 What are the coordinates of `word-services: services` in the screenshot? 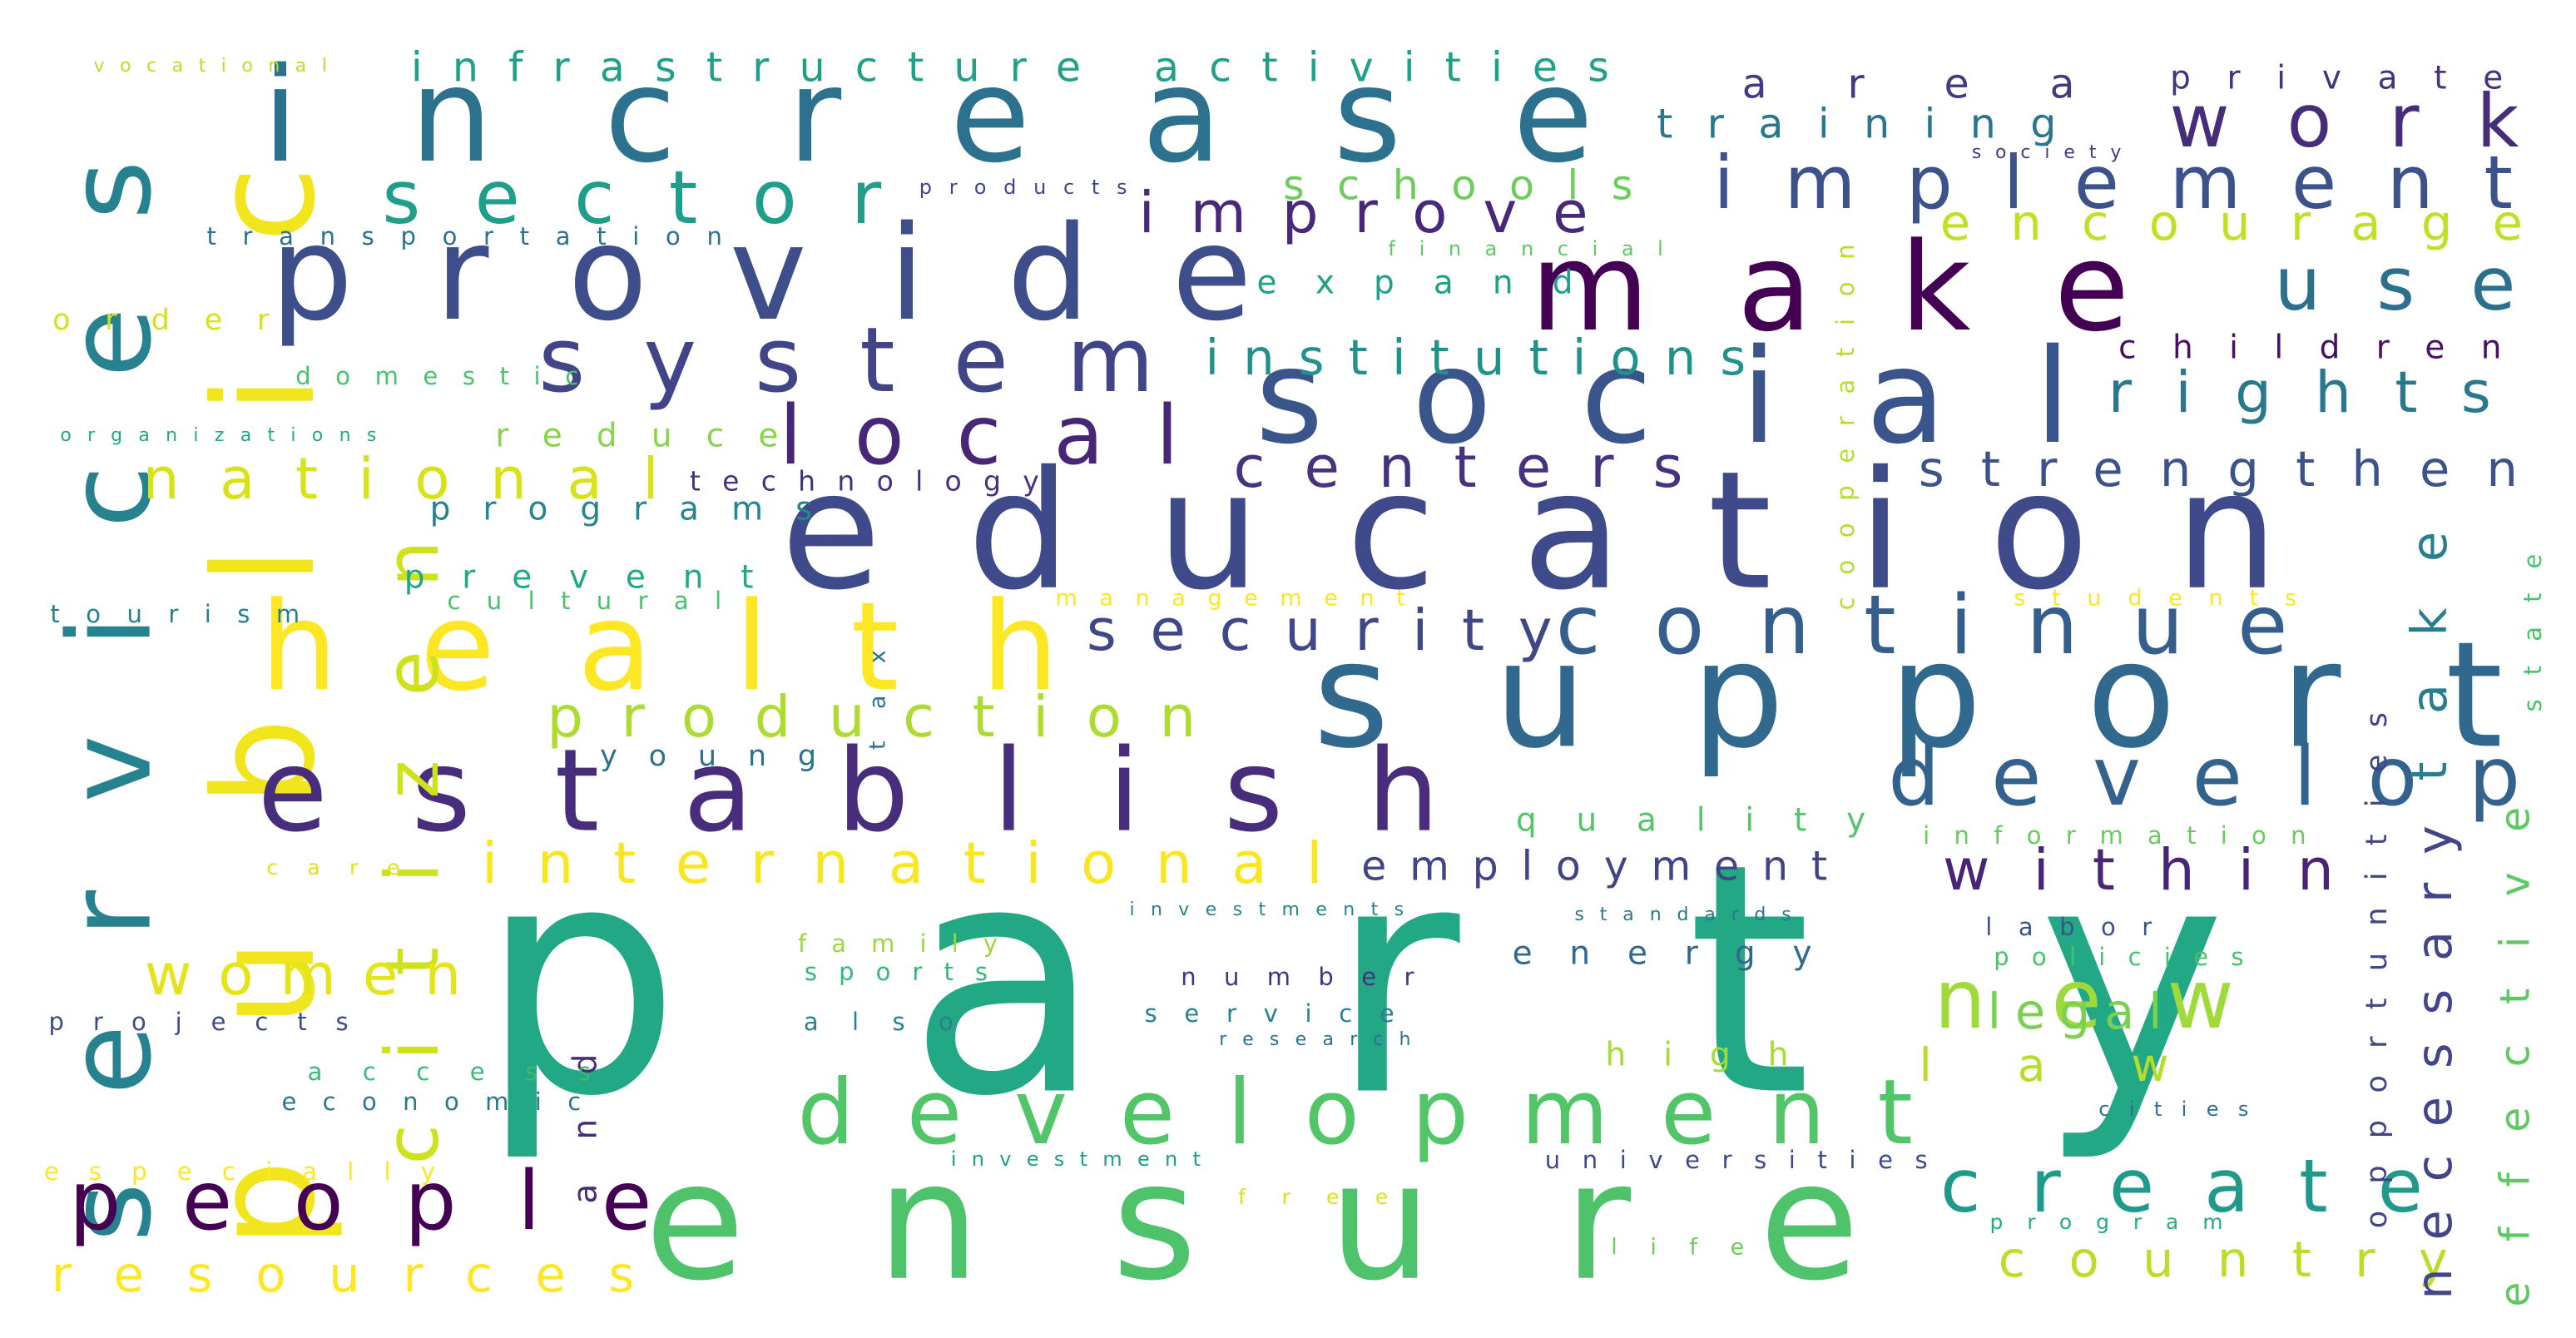 It's located at (111, 656).